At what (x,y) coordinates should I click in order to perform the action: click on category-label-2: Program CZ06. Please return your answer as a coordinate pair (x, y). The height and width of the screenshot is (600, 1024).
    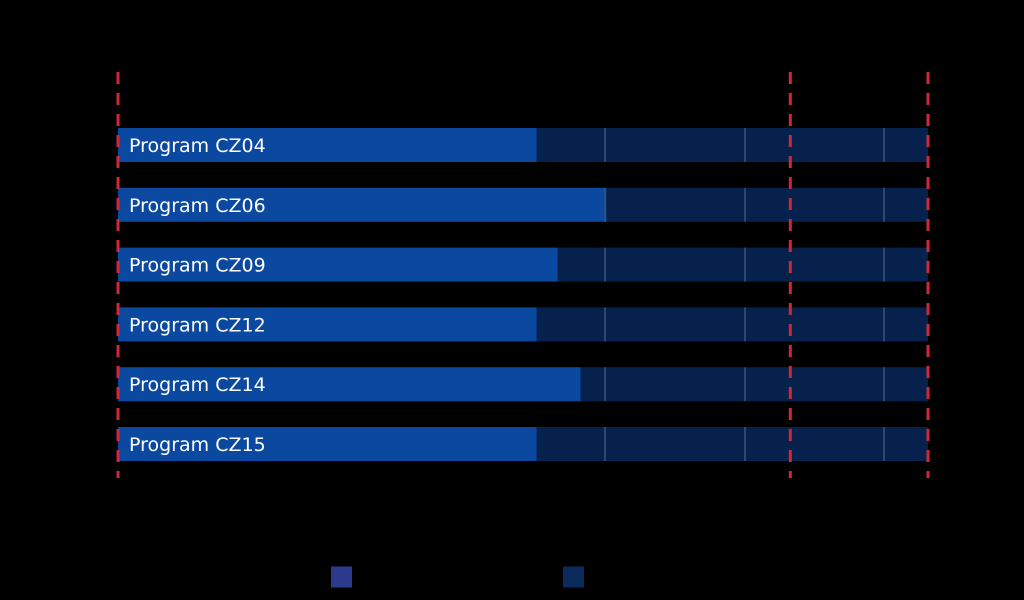
    Looking at the image, I should click on (197, 206).